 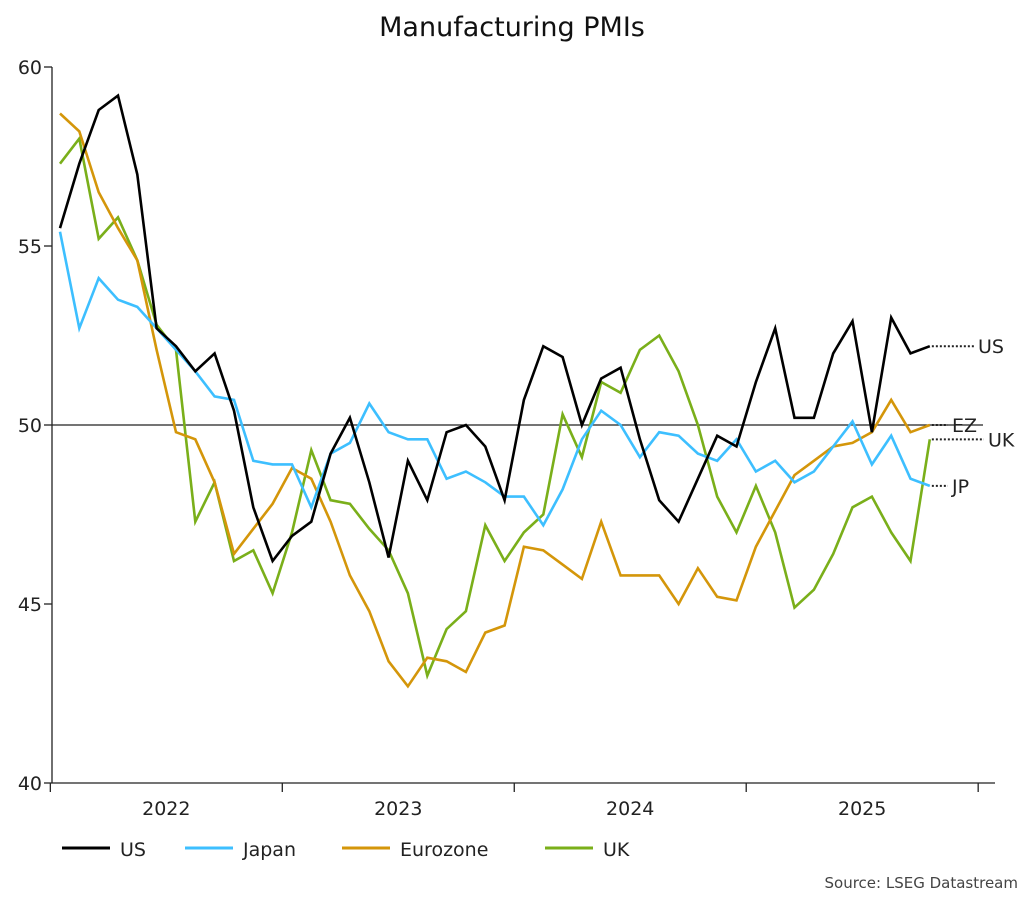 I want to click on end-label-us: US, so click(x=991, y=347).